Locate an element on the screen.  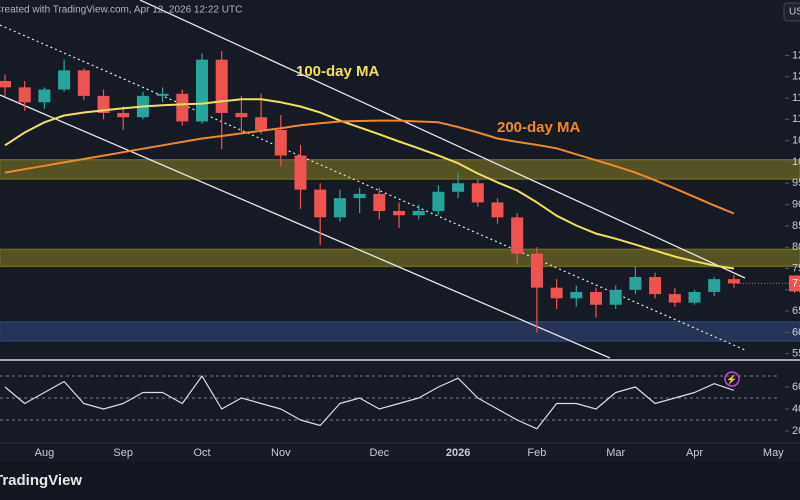
y-tick-label: 65000 is located at coordinates (796, 311).